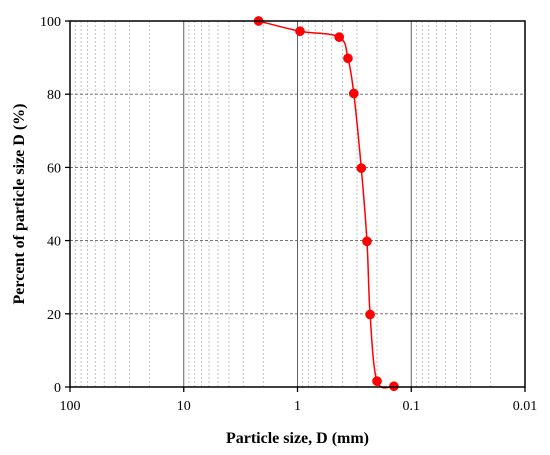  What do you see at coordinates (184, 406) in the screenshot?
I see `x-tick-label: 10` at bounding box center [184, 406].